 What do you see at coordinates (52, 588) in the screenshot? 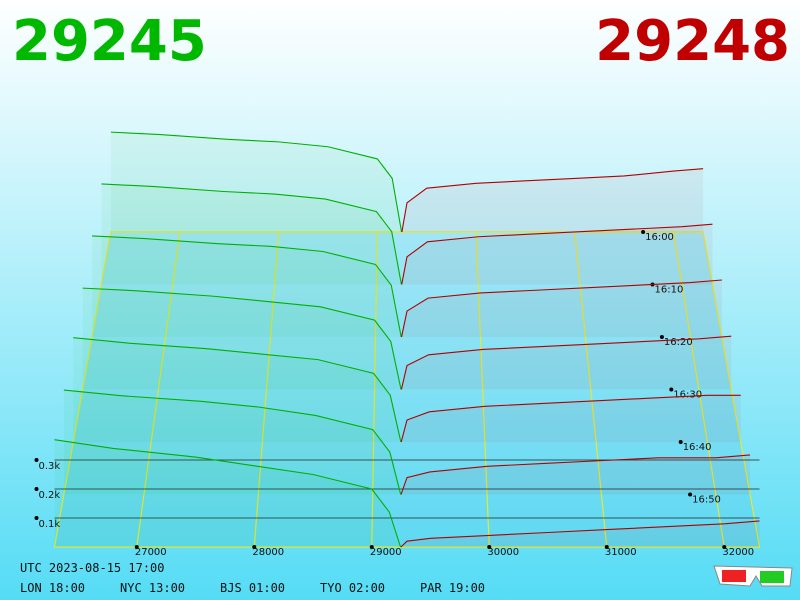
I see `city-time: LON 18:00` at bounding box center [52, 588].